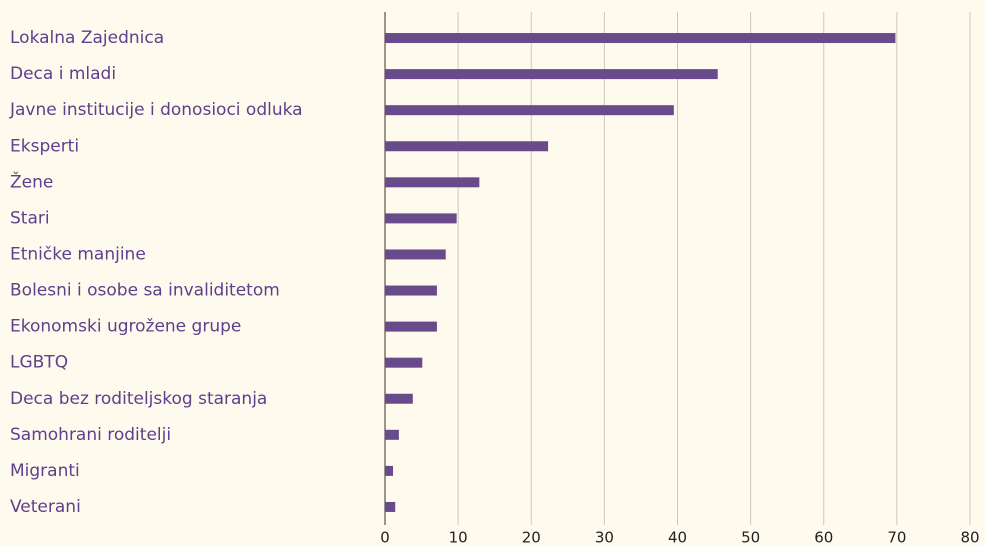 This screenshot has height=546, width=985. I want to click on x-tick-label: 80, so click(969, 537).